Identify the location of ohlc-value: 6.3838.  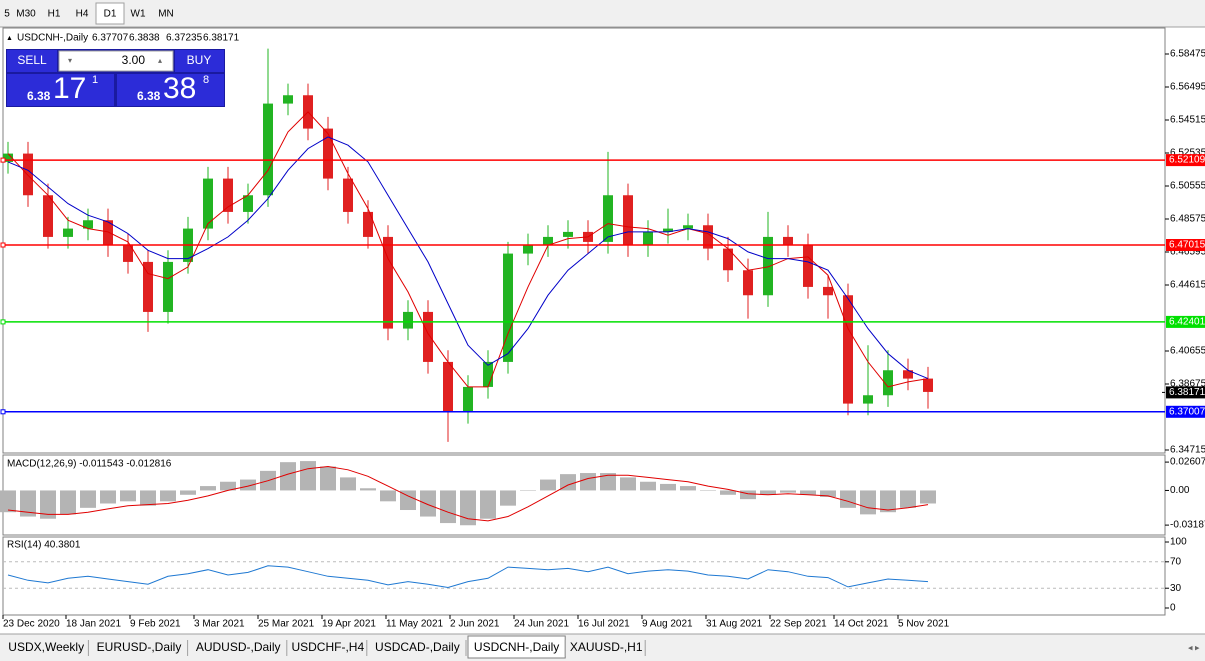
(144, 38).